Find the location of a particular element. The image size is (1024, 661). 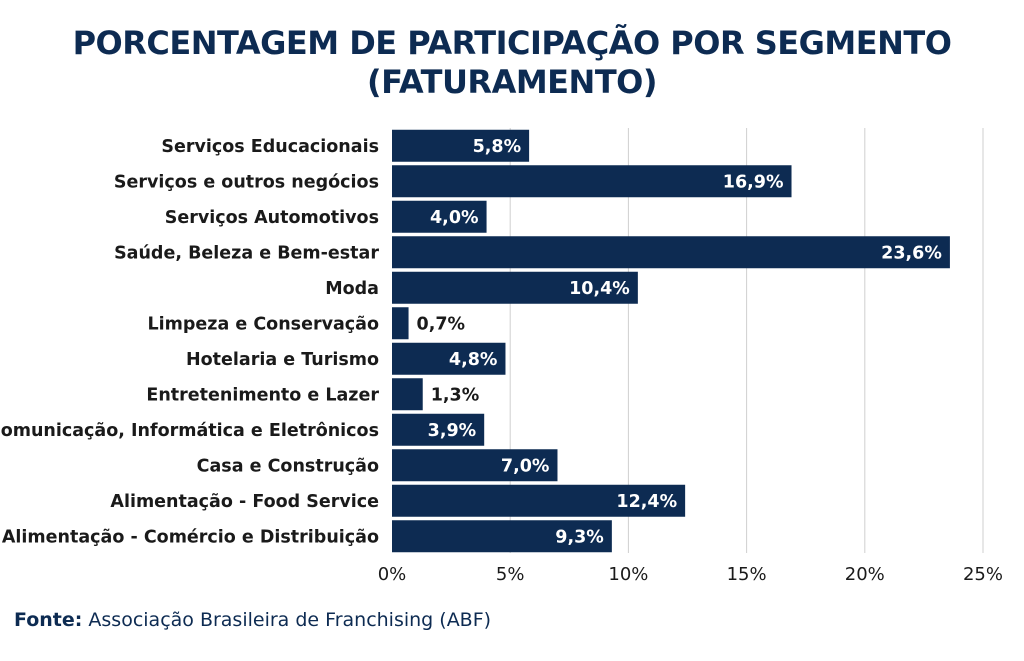

x-tick-label: 0% is located at coordinates (392, 574).